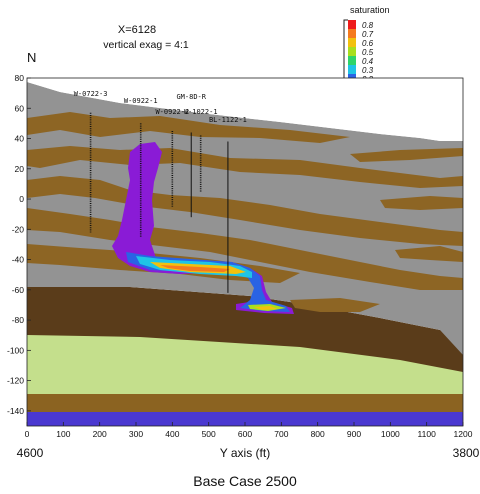 The width and height of the screenshot is (480, 494). Describe the element at coordinates (191, 97) in the screenshot. I see `well-label: GM-8D-R` at that location.